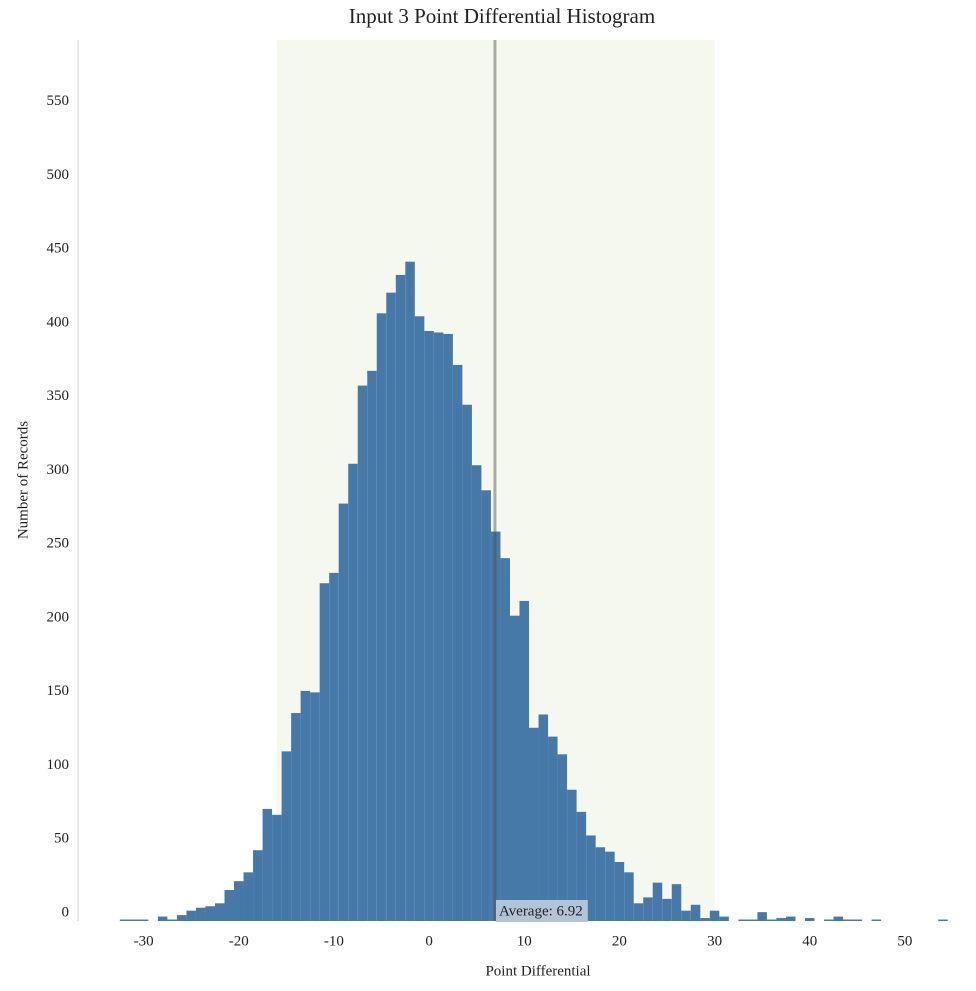 Image resolution: width=976 pixels, height=991 pixels. Describe the element at coordinates (502, 16) in the screenshot. I see `chart-title: Input 3 Point Differential Histogram` at that location.